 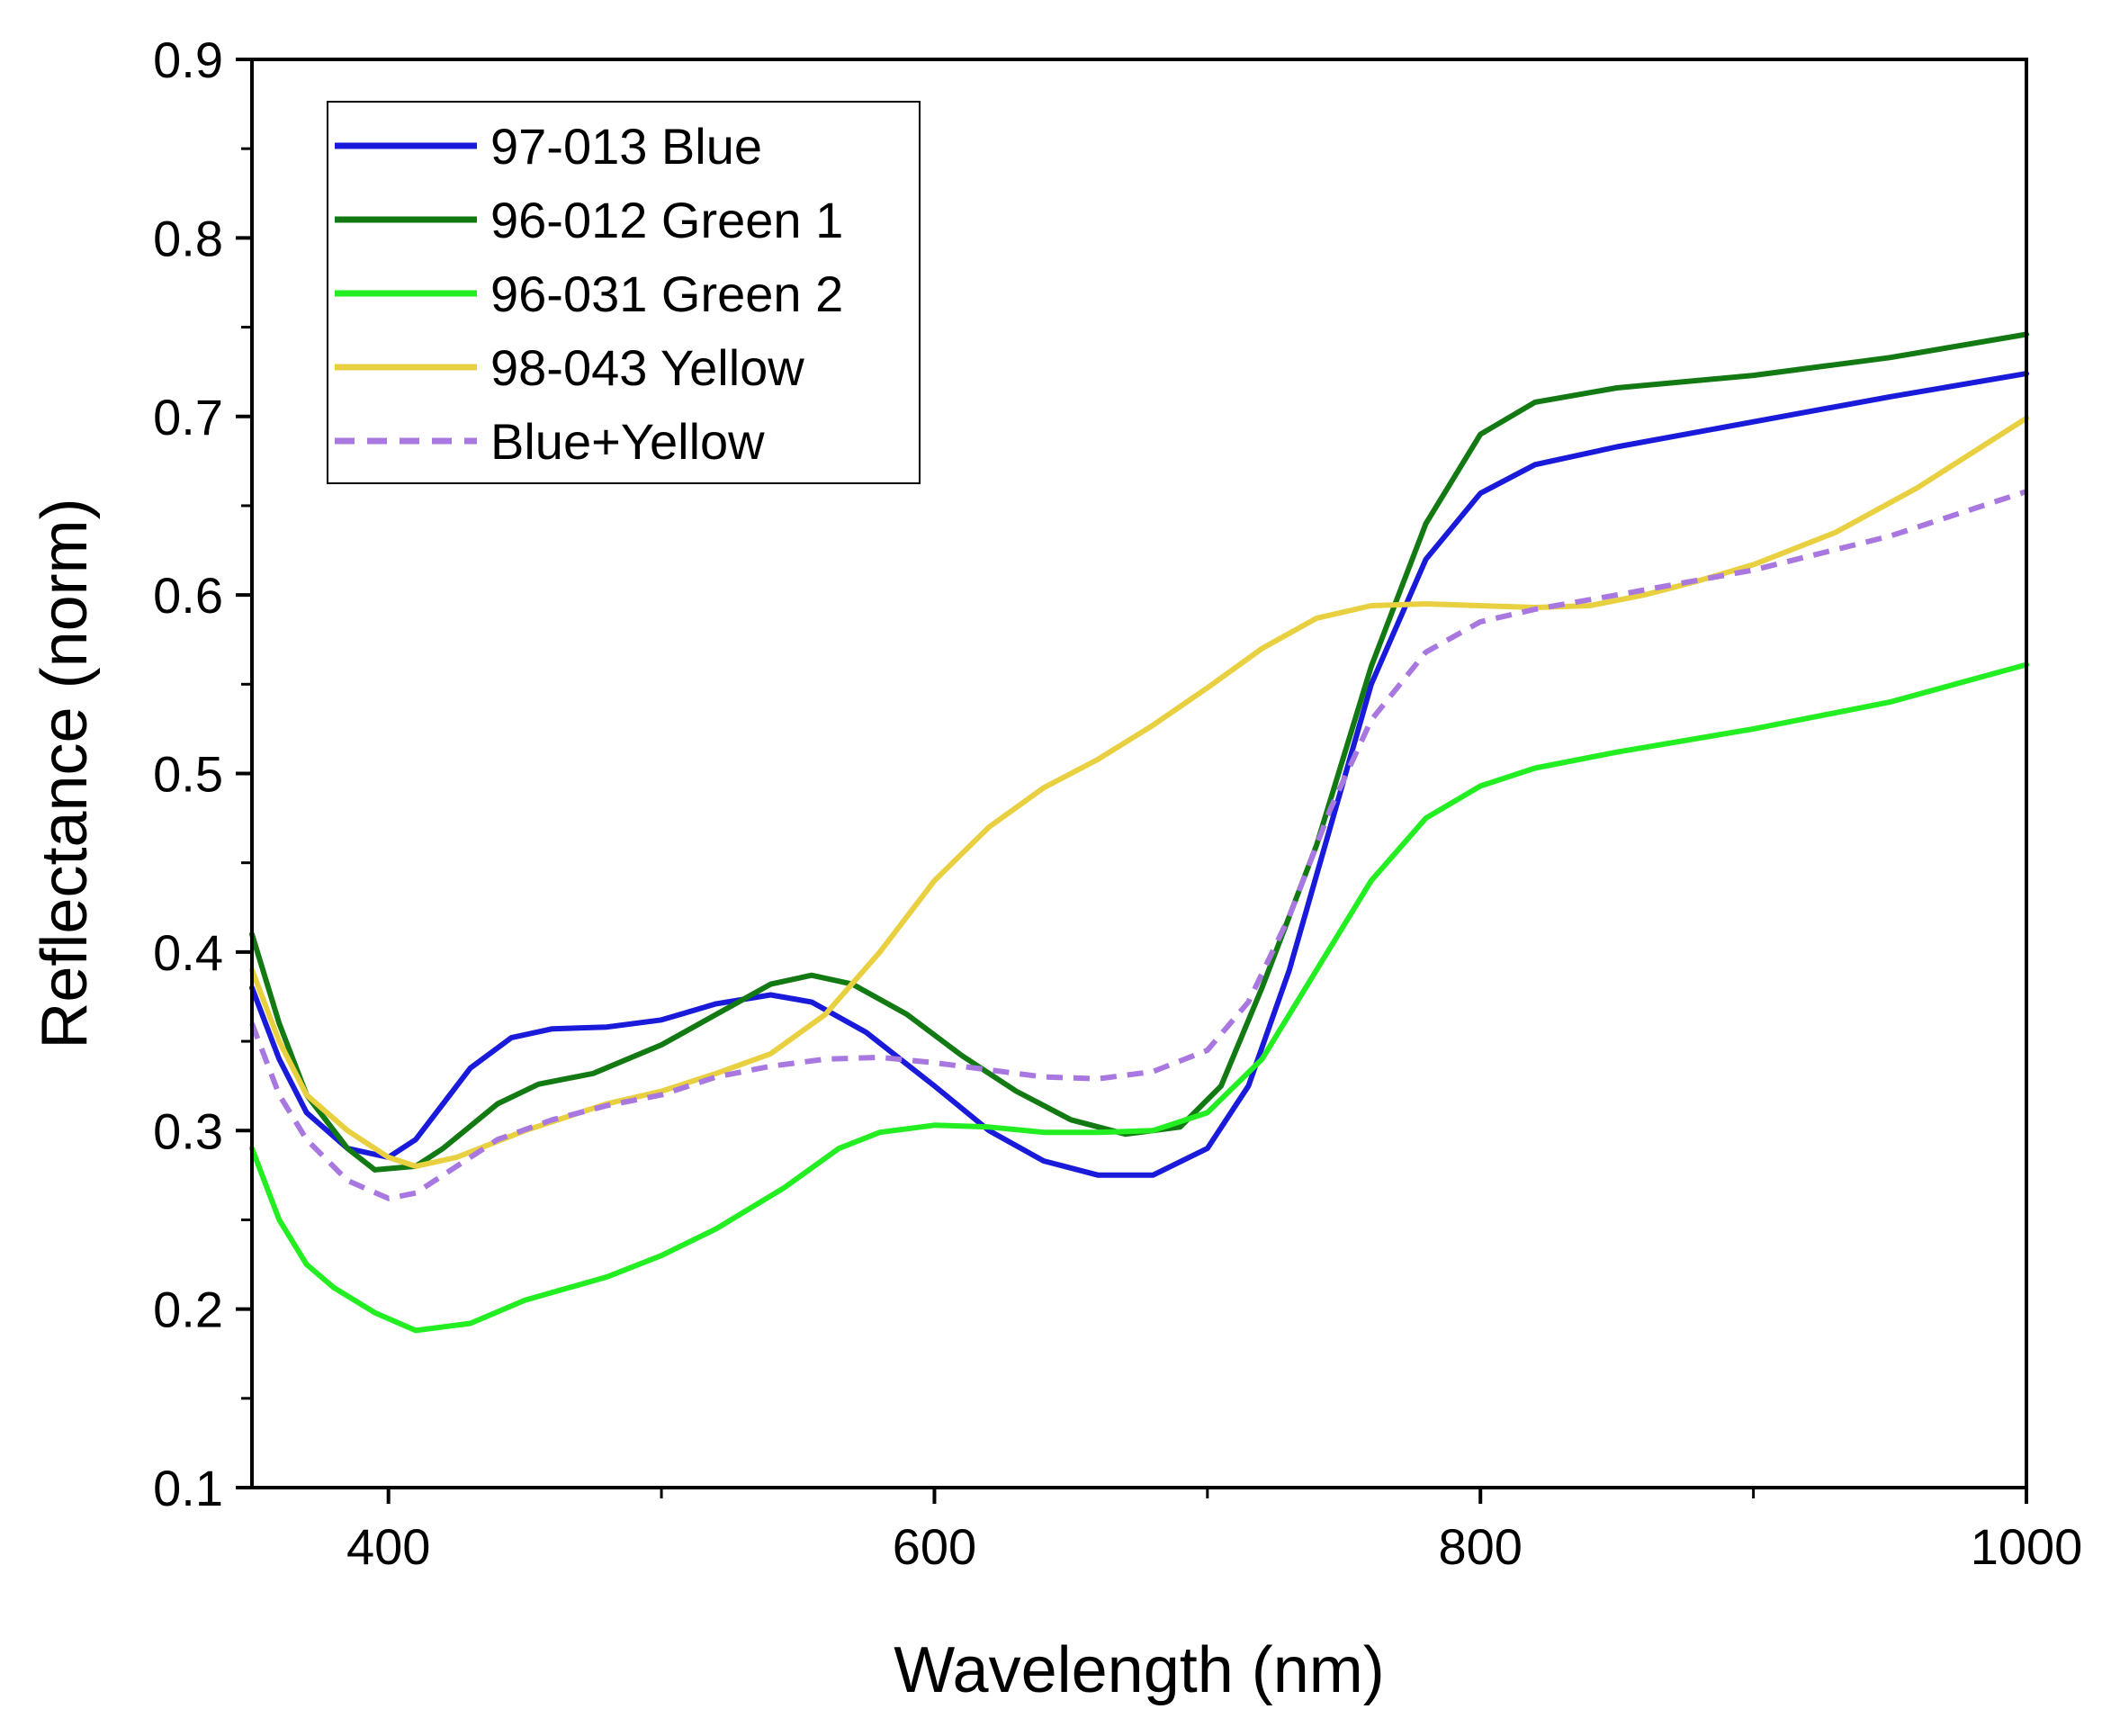 I want to click on legend-label-3: 98-043 Yellow, so click(x=647, y=367).